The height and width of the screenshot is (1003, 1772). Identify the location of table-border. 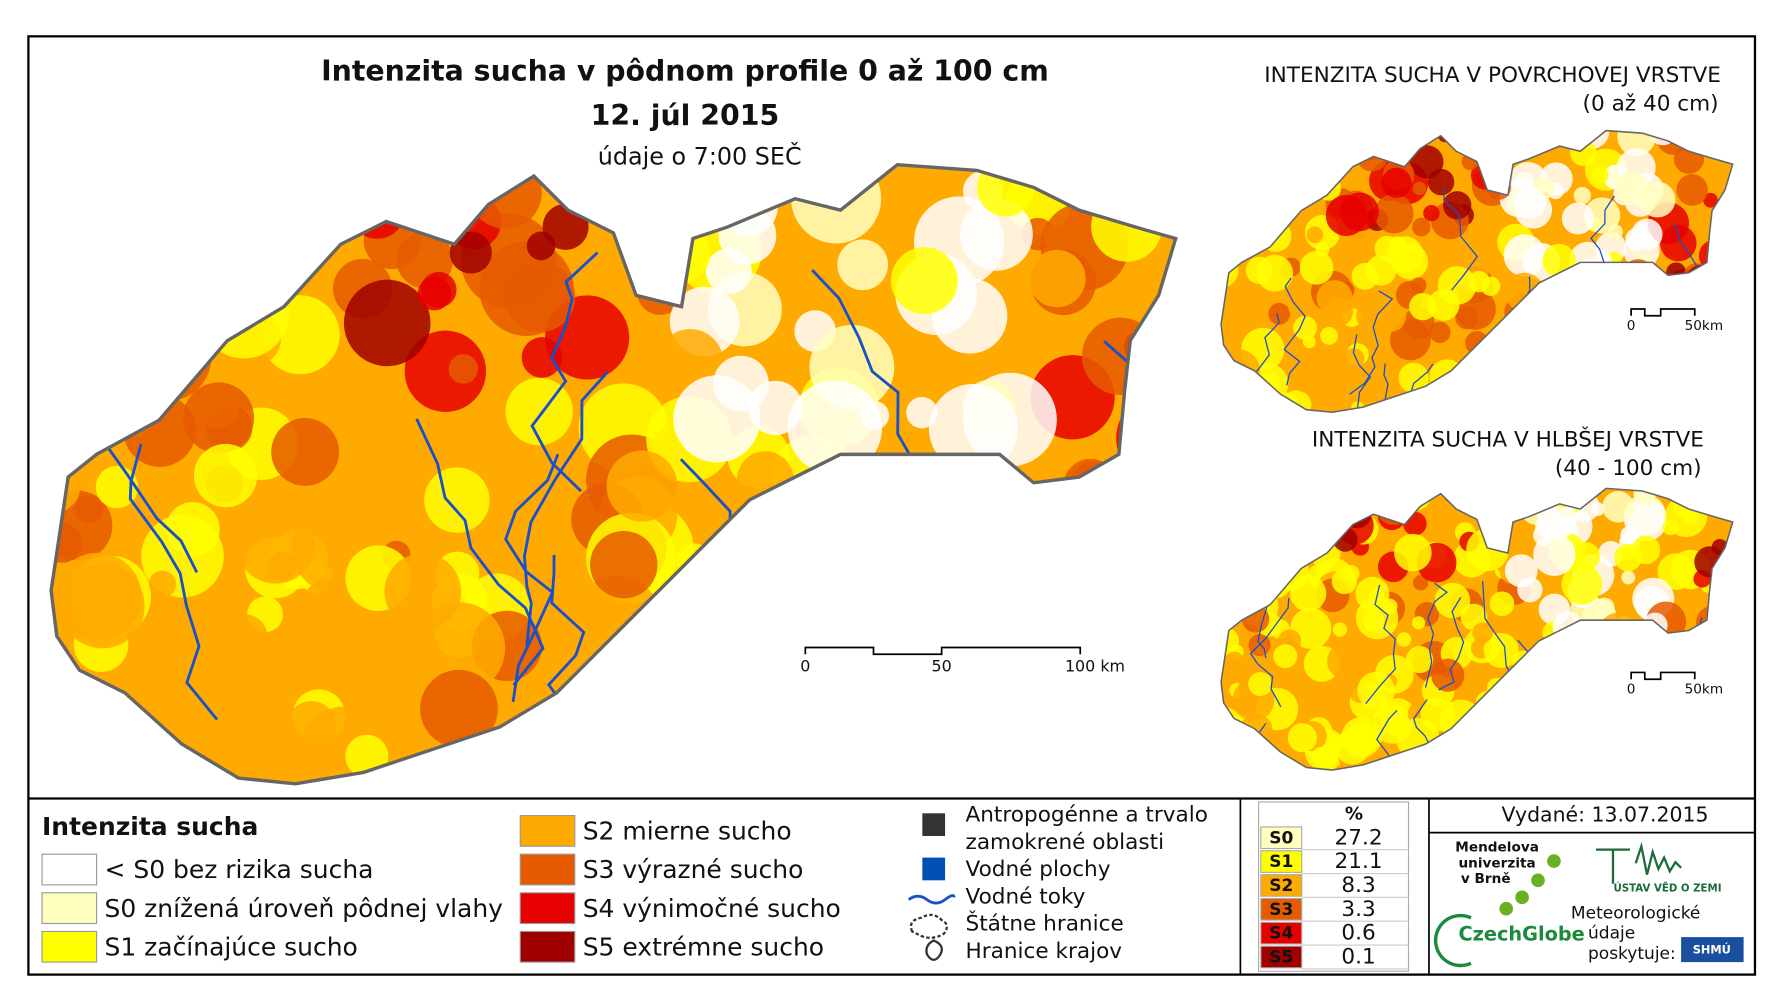
(1334, 886).